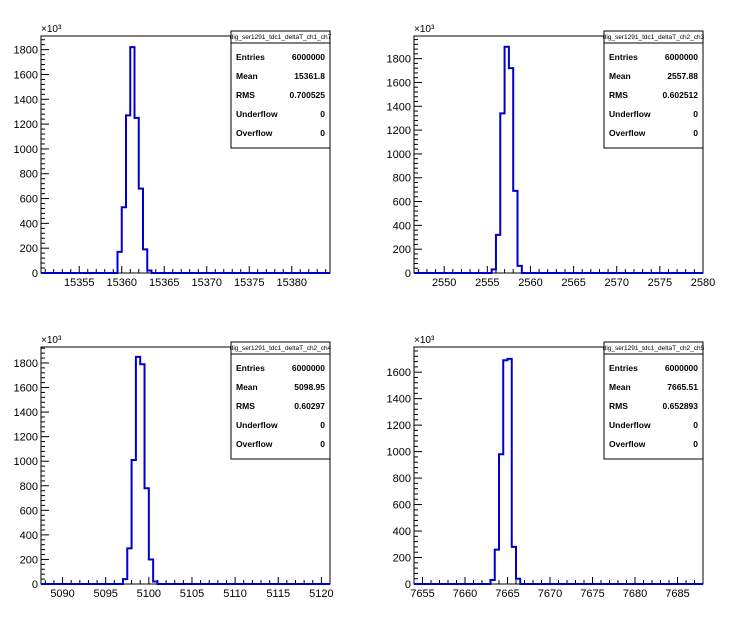  I want to click on stats-box-title: dig_ser1291_tdc1_deltaT_ch2_ch5, so click(654, 348).